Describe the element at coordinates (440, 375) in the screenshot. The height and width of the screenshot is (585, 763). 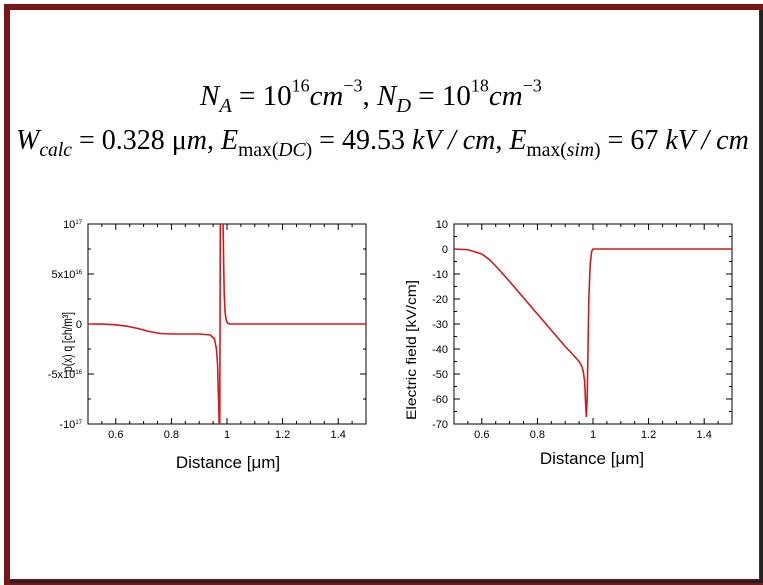
I see `y-tick-label: -50` at that location.